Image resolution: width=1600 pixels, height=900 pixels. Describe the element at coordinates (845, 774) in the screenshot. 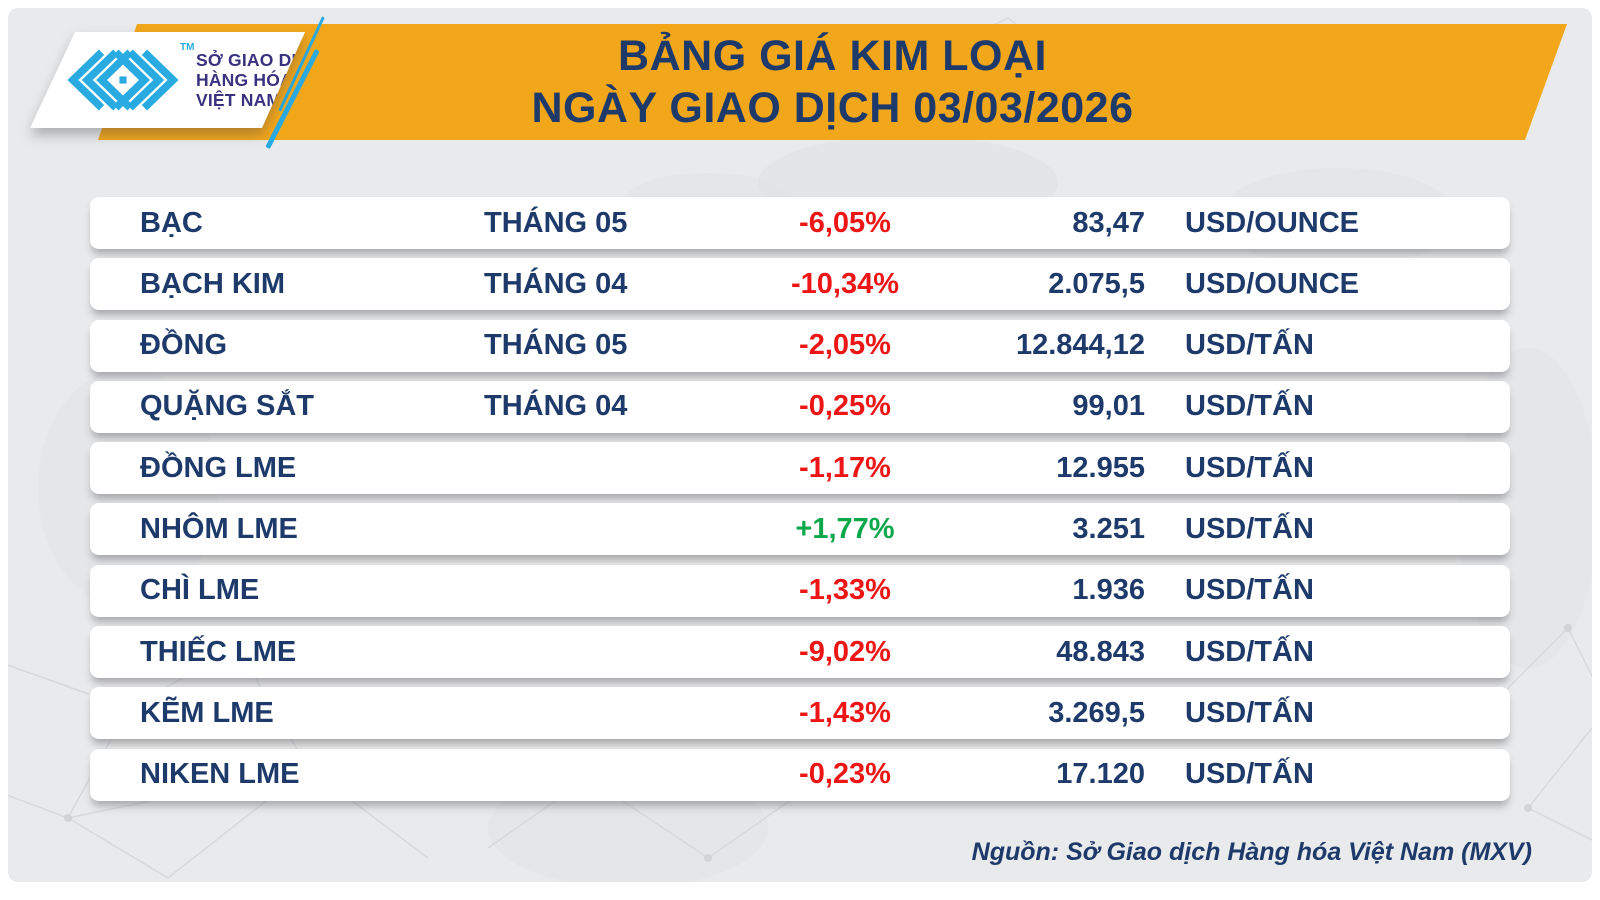

I see `change-percent: -0,23%` at that location.